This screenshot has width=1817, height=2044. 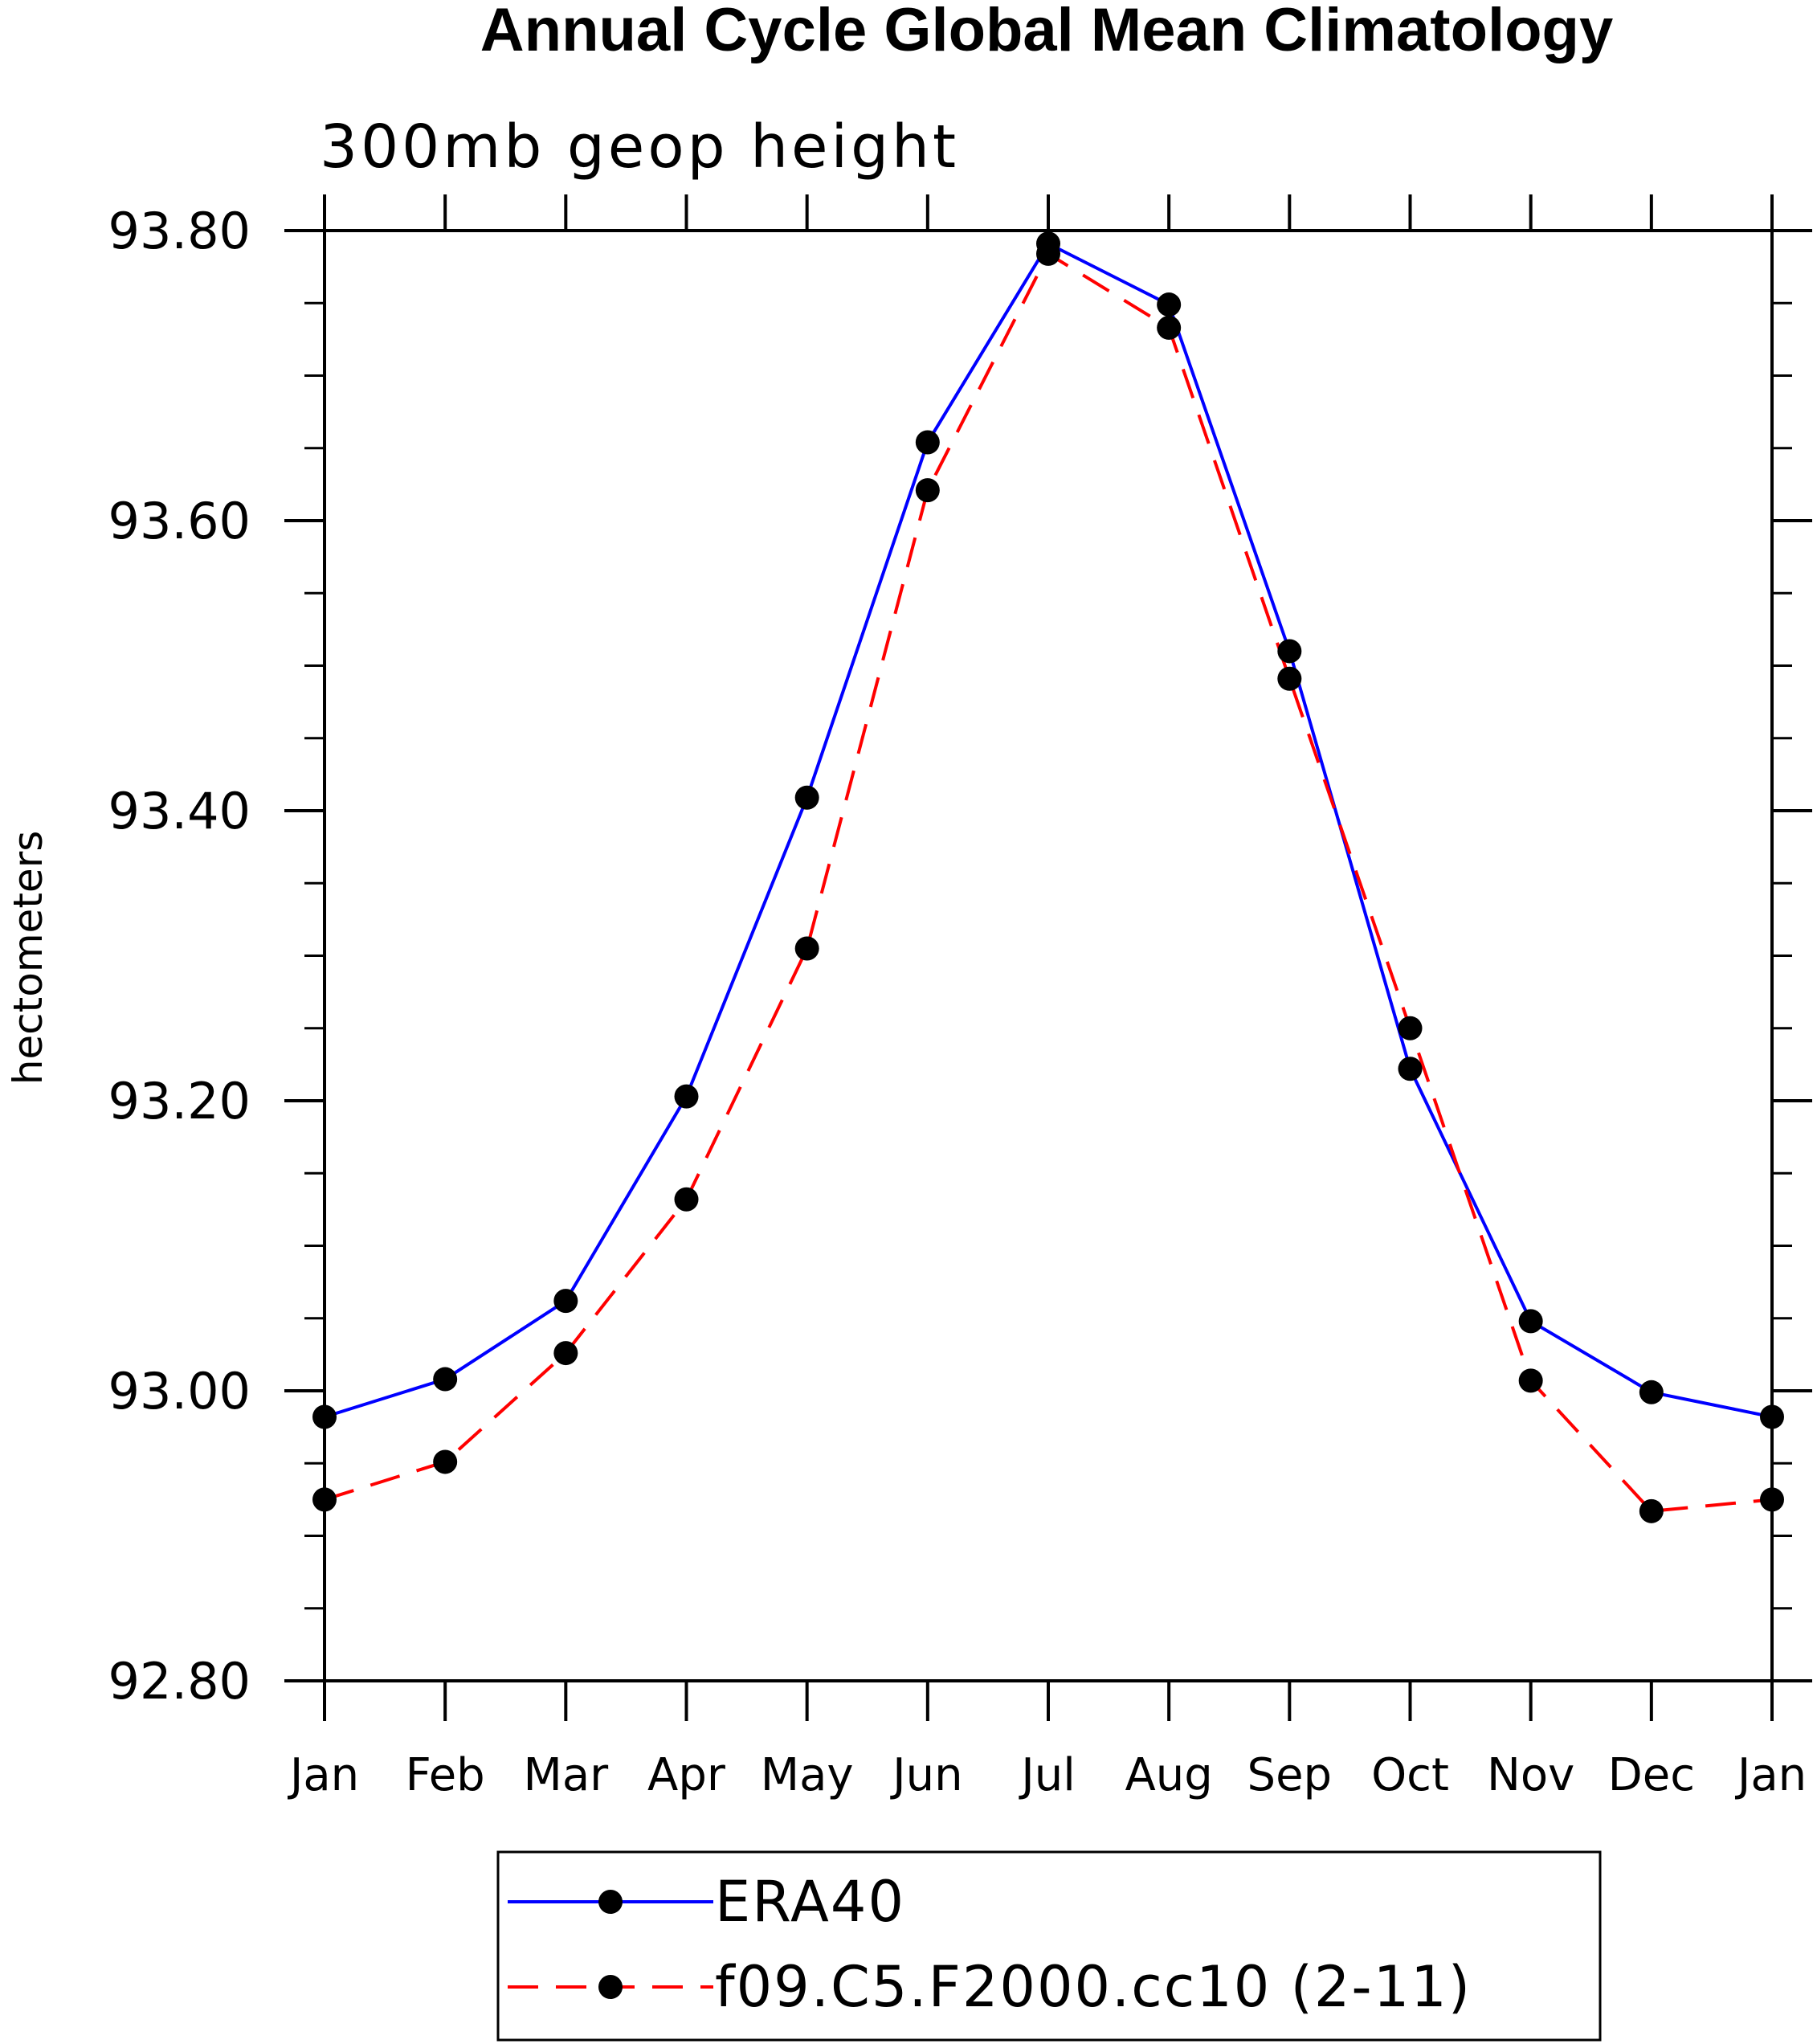 What do you see at coordinates (640, 147) in the screenshot?
I see `chart-subtitle: 300mb geop height` at bounding box center [640, 147].